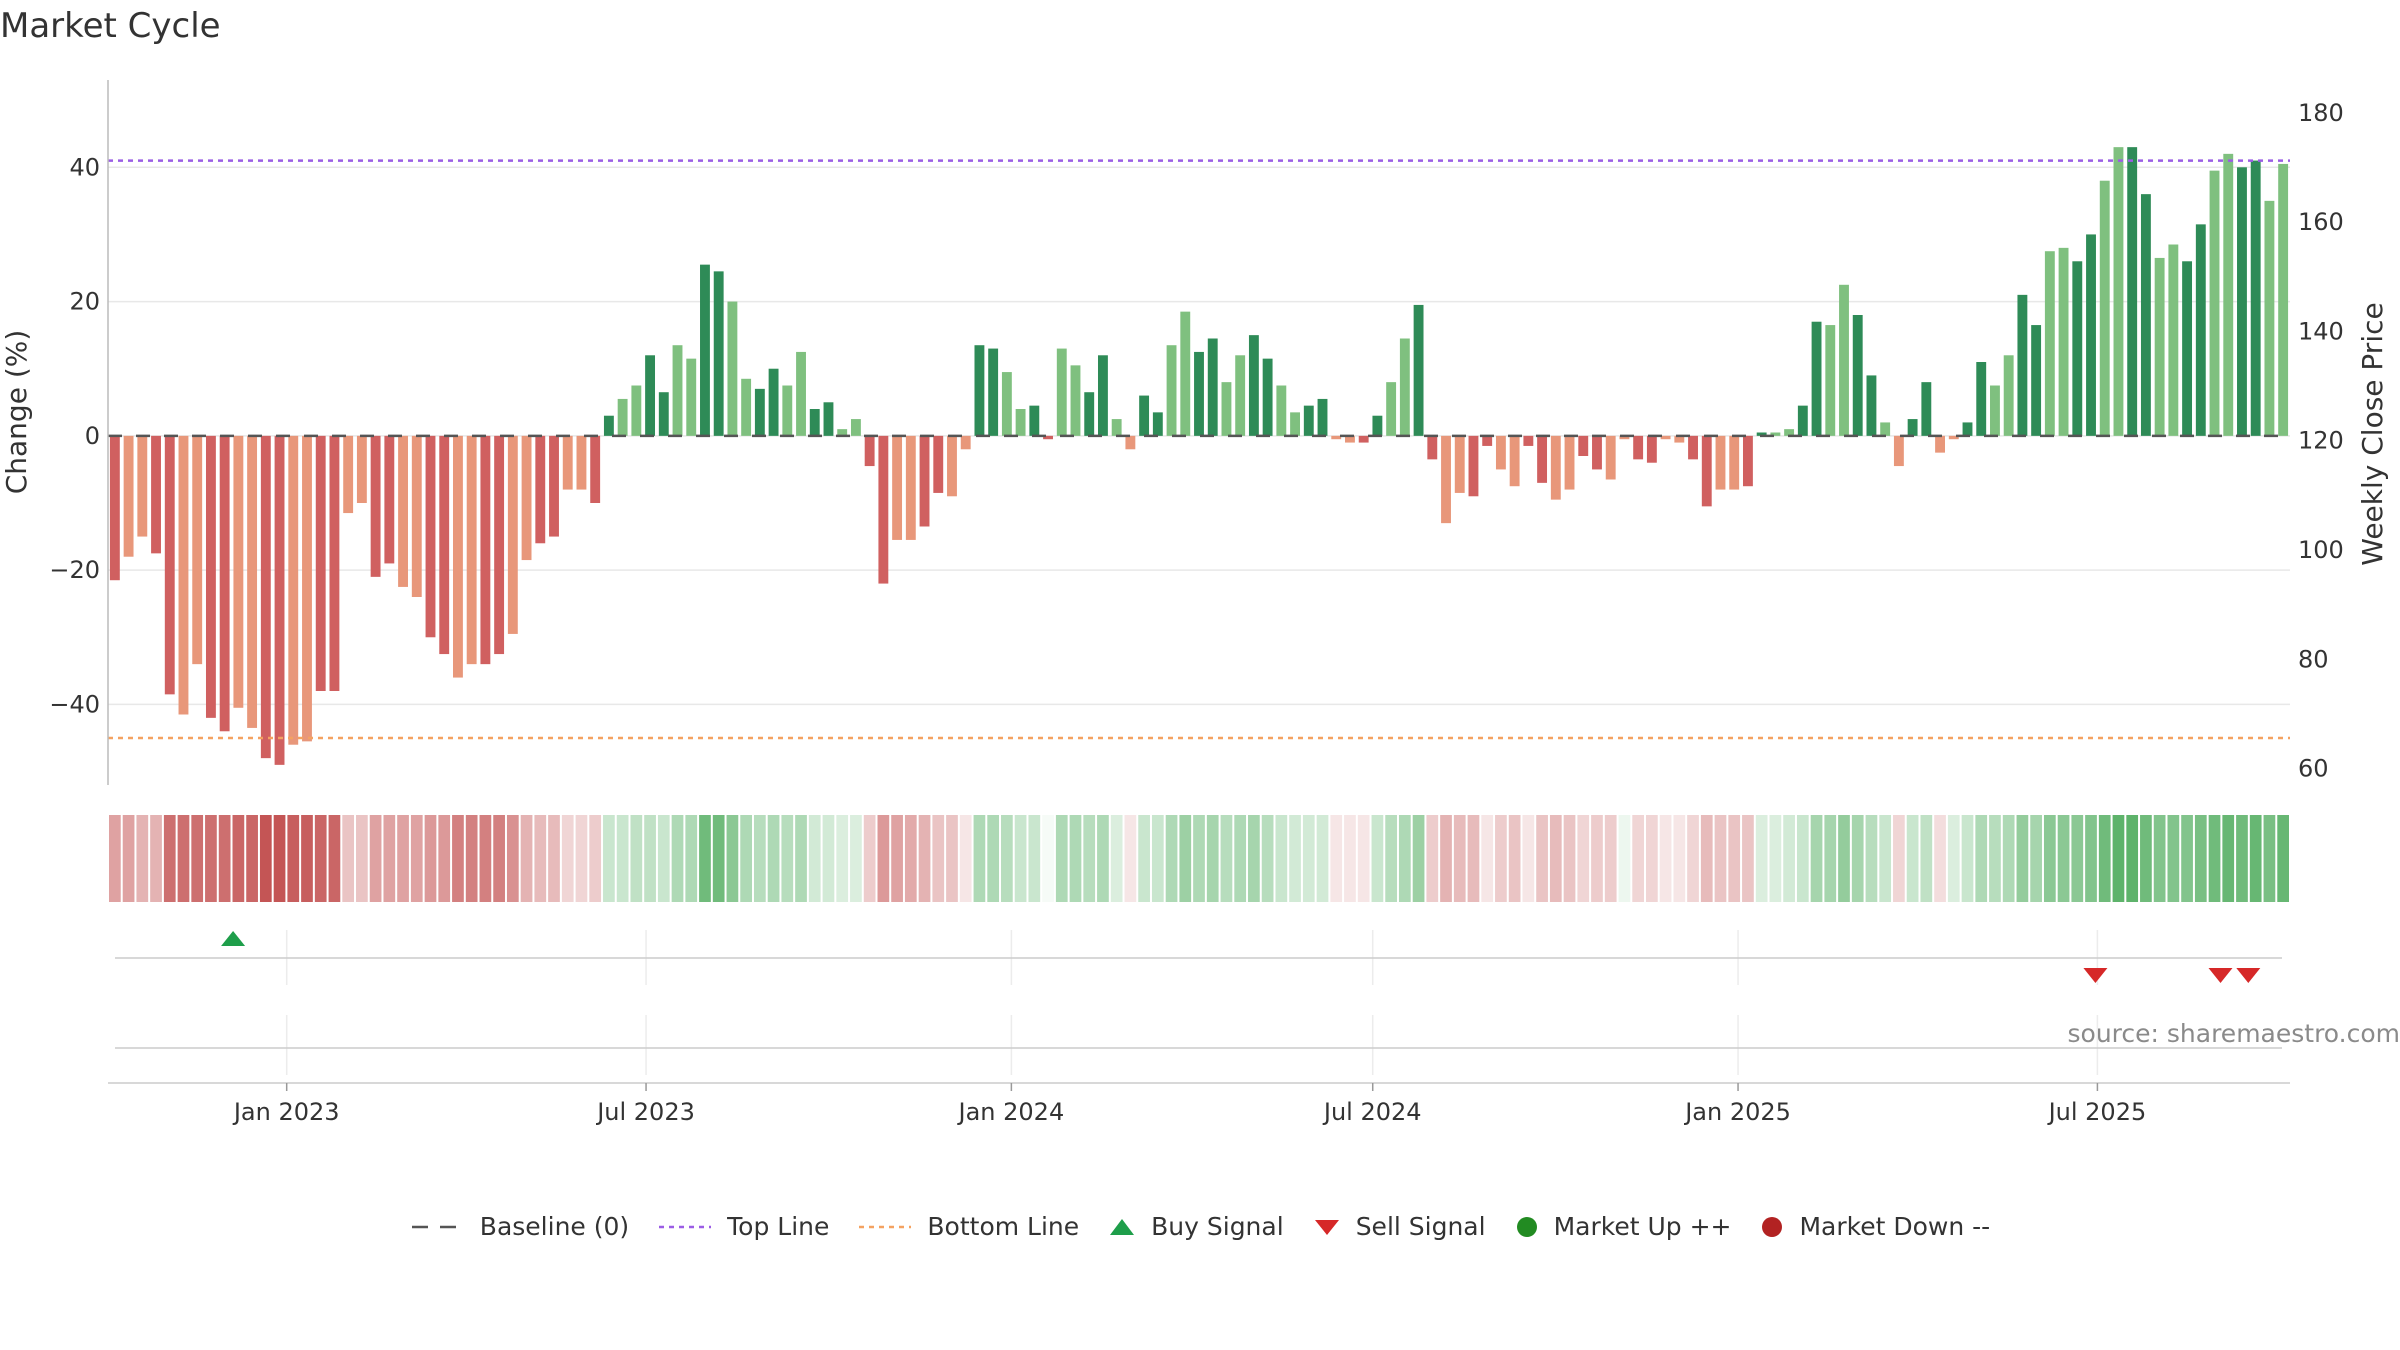 This screenshot has width=2400, height=1350. I want to click on legend-item-market-down: Market Down --, so click(1874, 1226).